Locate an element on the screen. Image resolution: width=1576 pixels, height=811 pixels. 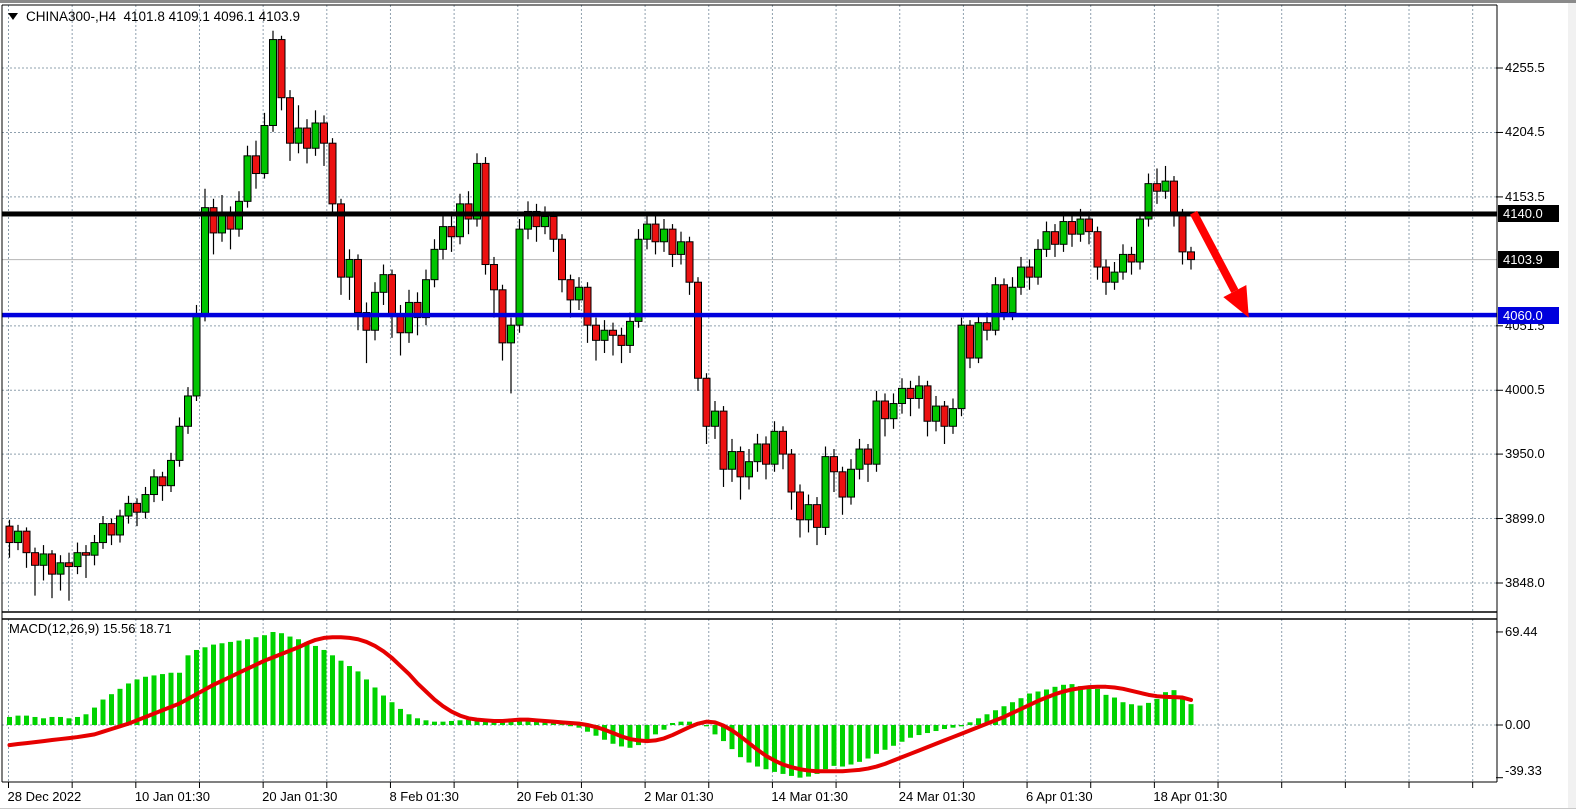
time-axis-label: 20 Jan 01:30 is located at coordinates (300, 796).